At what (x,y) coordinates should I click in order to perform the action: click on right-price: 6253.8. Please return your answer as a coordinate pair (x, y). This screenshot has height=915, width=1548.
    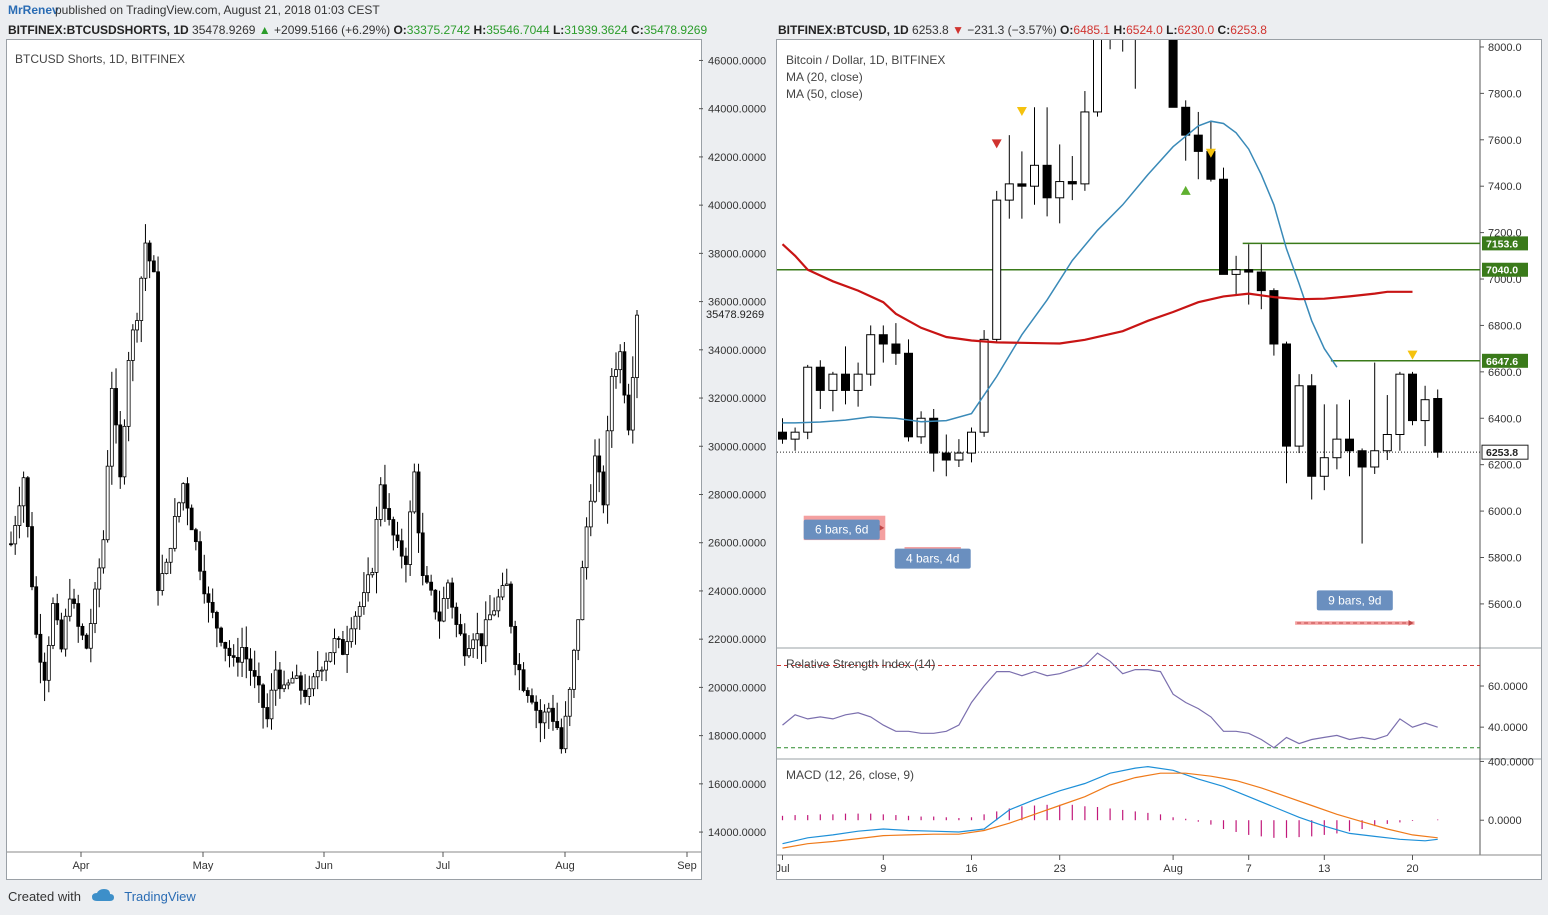
    Looking at the image, I should click on (930, 30).